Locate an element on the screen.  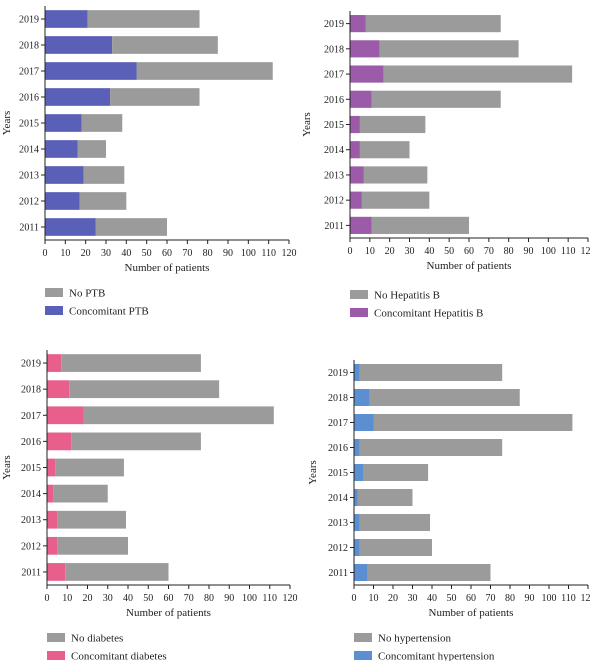
x-tick-label: 30 is located at coordinates (410, 251).